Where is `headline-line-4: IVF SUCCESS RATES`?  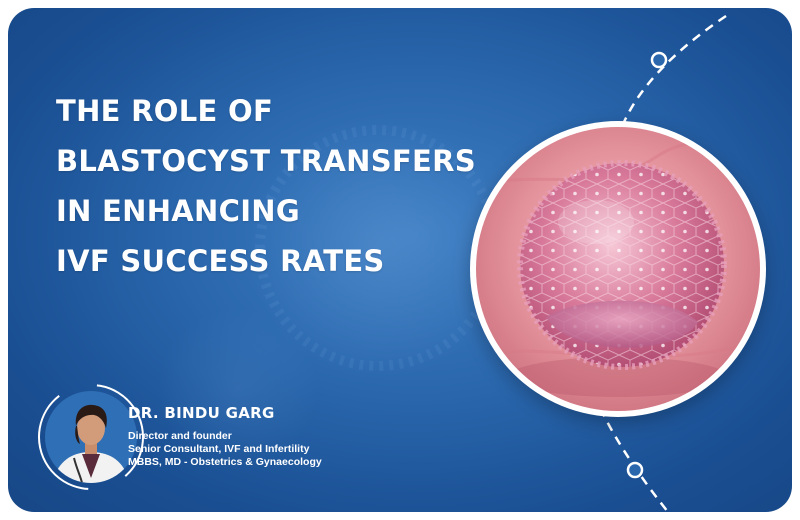
headline-line-4: IVF SUCCESS RATES is located at coordinates (220, 261).